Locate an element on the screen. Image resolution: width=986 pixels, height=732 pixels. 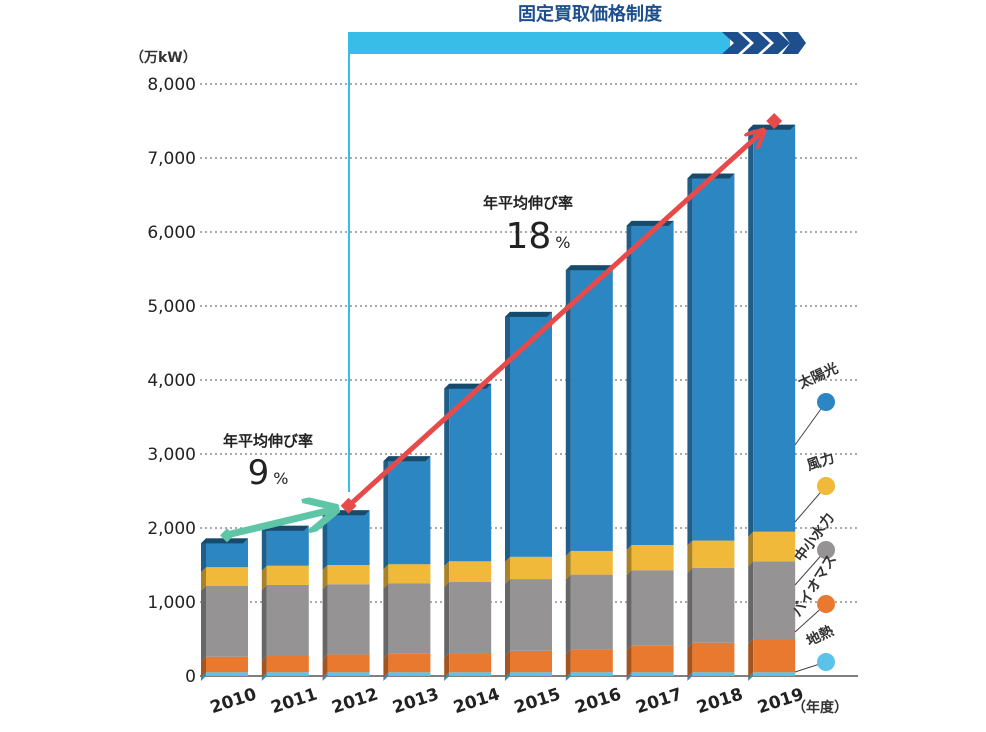
y-tick-label: 8,000 is located at coordinates (171, 85).